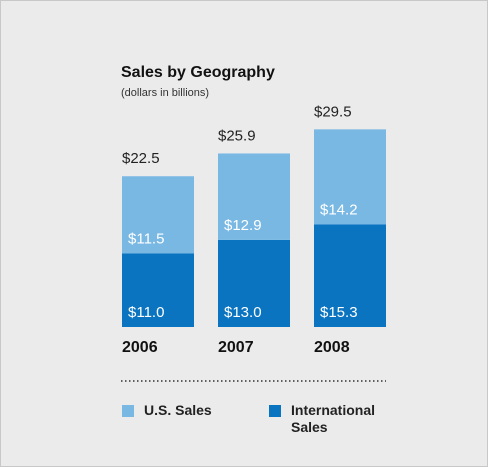 The width and height of the screenshot is (488, 467). Describe the element at coordinates (339, 209) in the screenshot. I see `value-label: $14.2` at that location.